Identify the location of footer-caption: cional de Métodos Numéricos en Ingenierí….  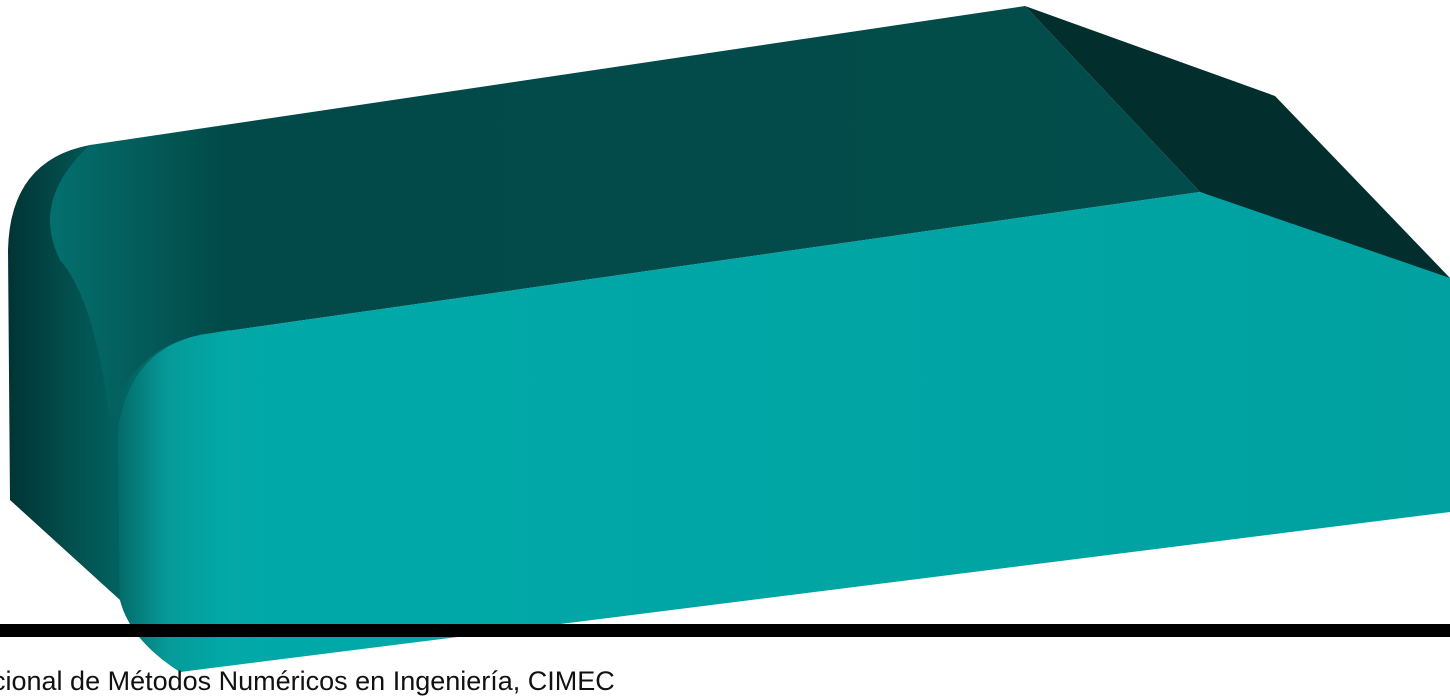
(307, 681).